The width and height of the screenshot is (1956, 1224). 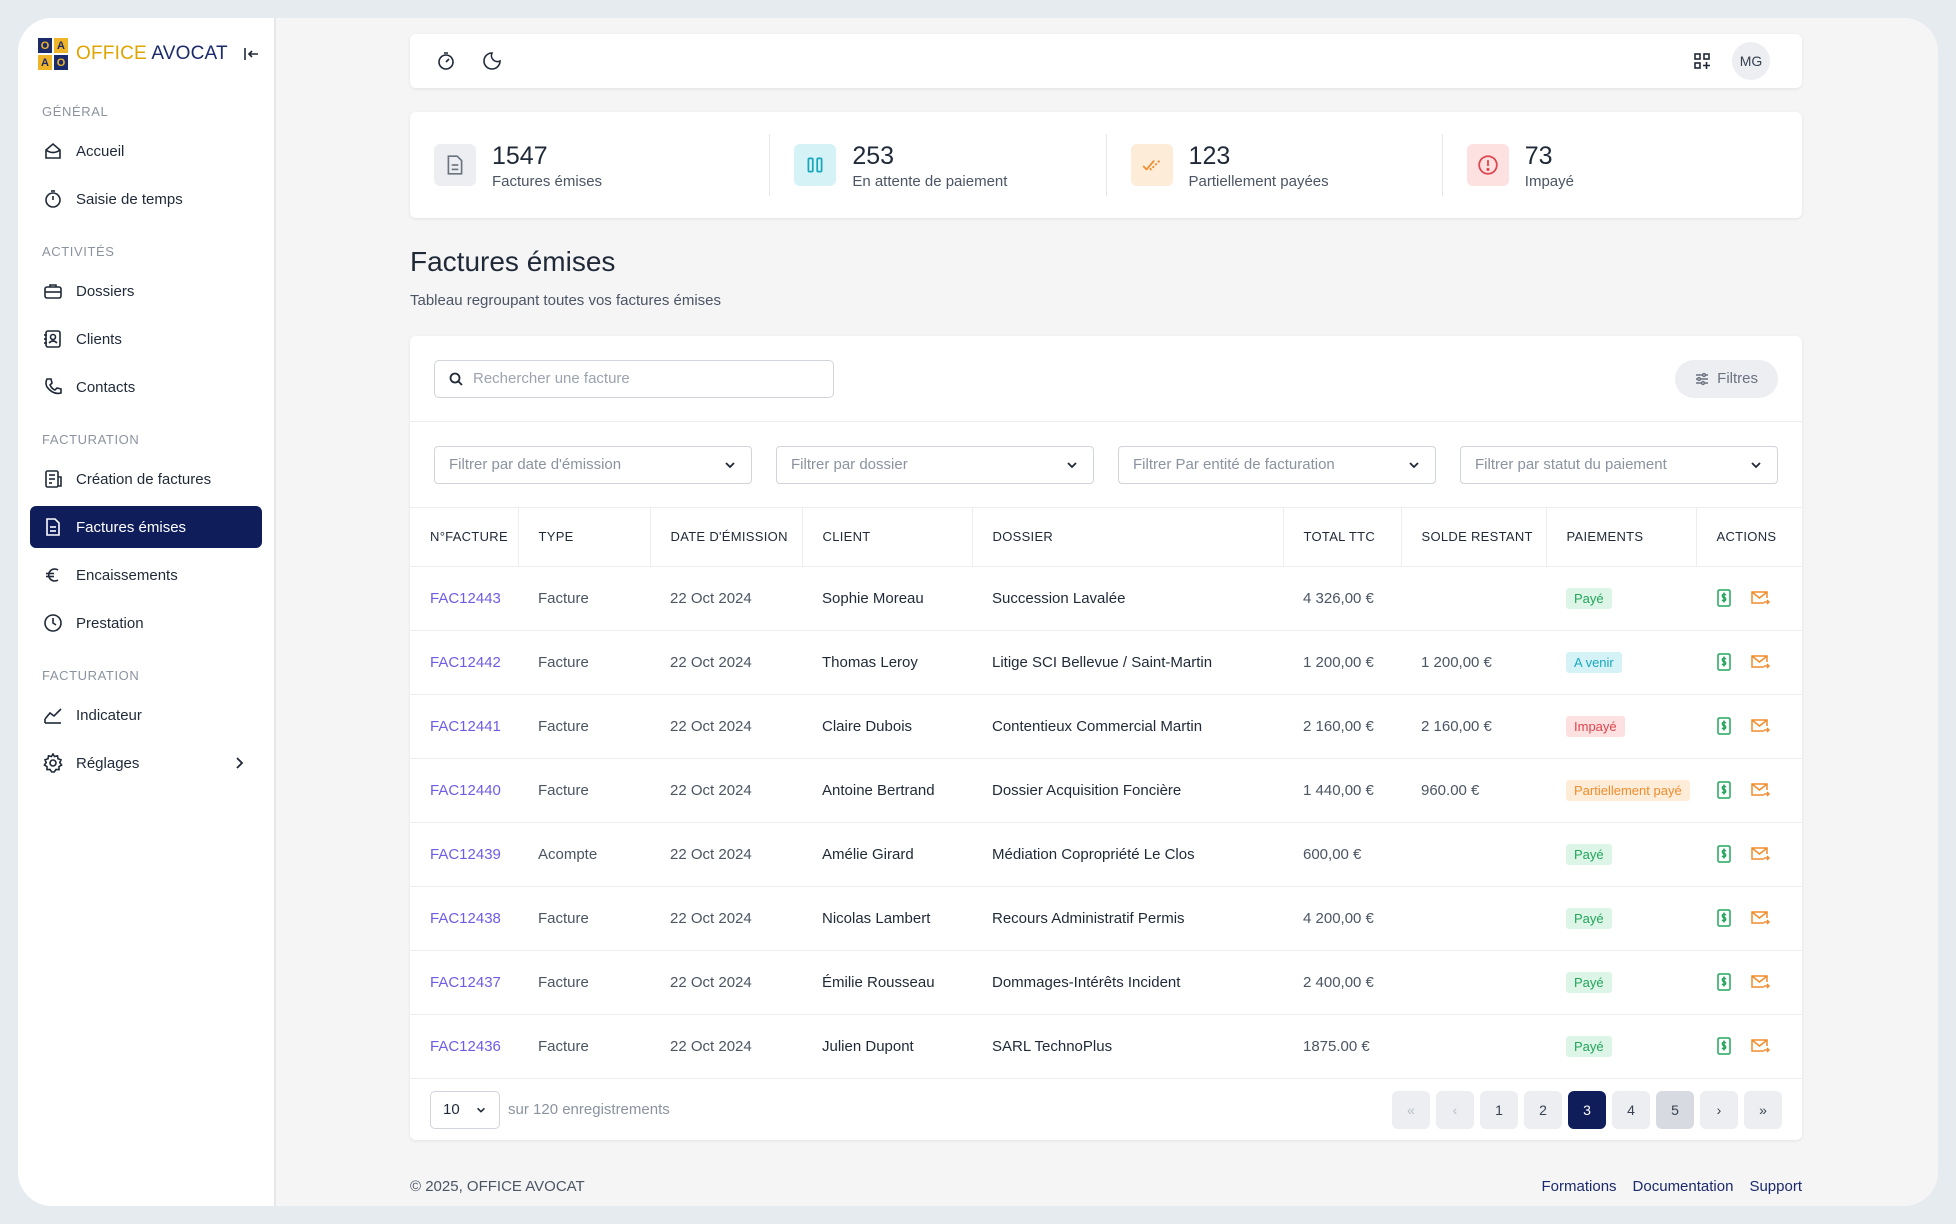 What do you see at coordinates (464, 918) in the screenshot?
I see `invoice-number-link: FAC12438` at bounding box center [464, 918].